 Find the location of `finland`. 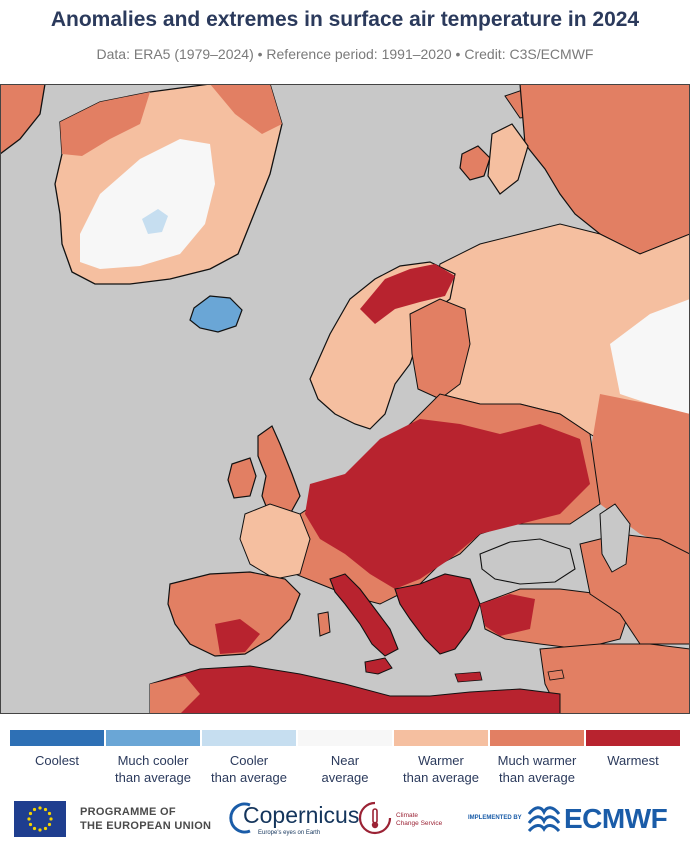

finland is located at coordinates (440, 349).